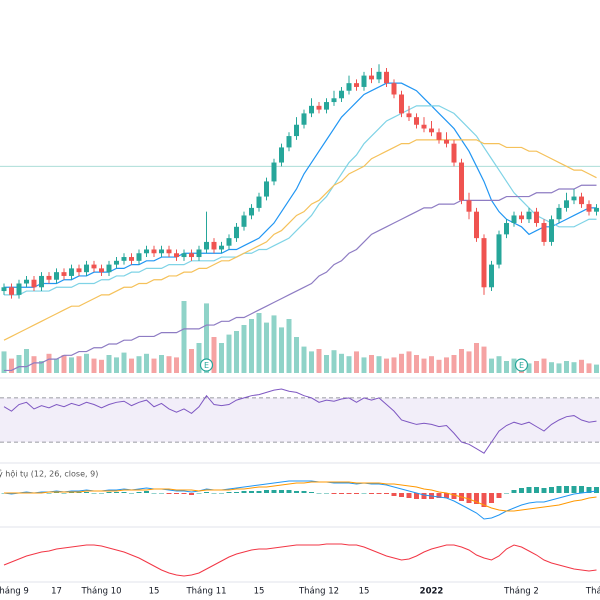 The height and width of the screenshot is (600, 600). What do you see at coordinates (300, 421) in the screenshot?
I see `rsi-line` at bounding box center [300, 421].